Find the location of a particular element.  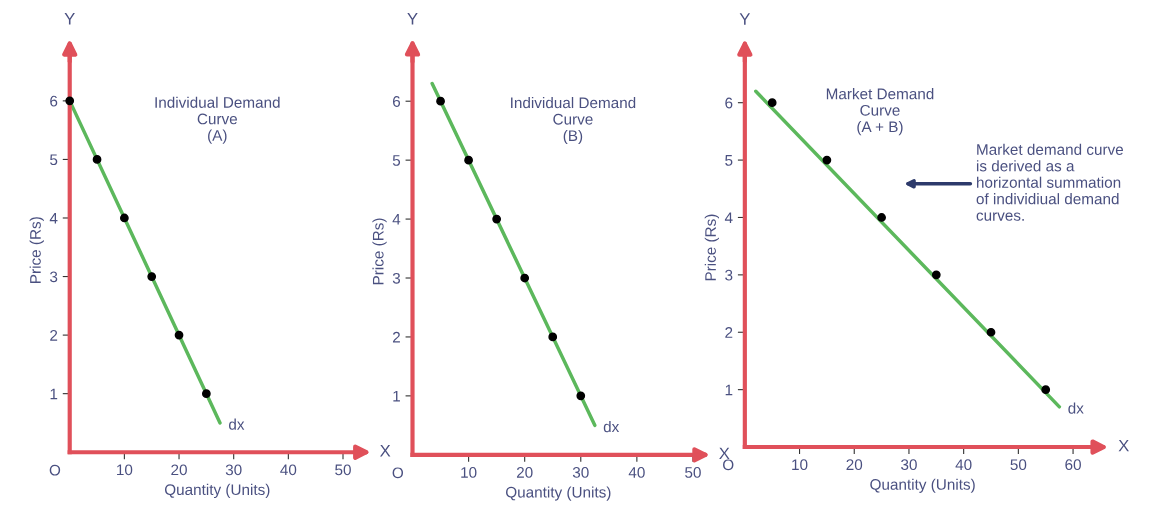

text: Individual Demand Curve (A) is located at coordinates (217, 120).